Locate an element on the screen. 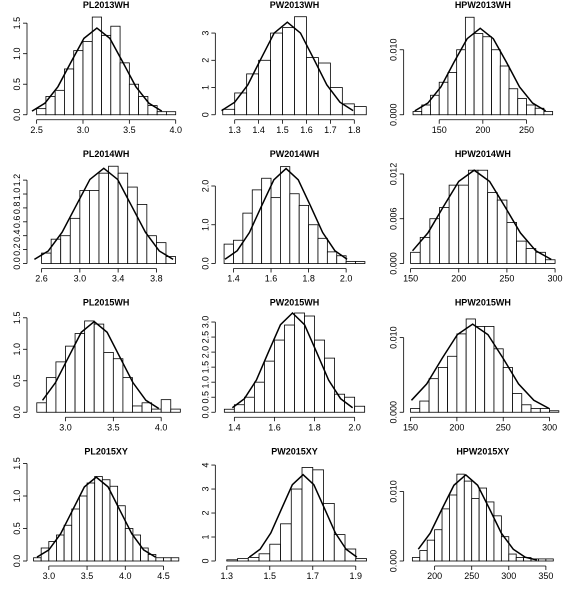 The width and height of the screenshot is (565, 595). panel-title: PL2015WH is located at coordinates (106, 303).